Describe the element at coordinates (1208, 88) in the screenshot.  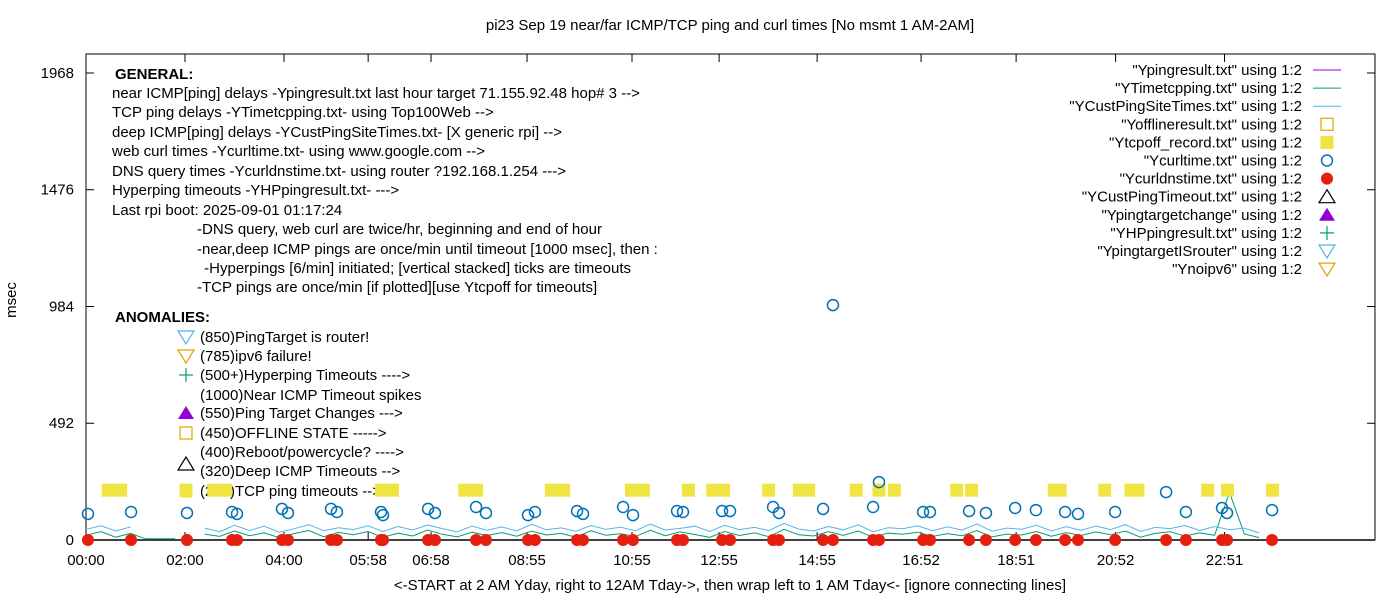
I see `legend-label: "YTimetcpping.txt" using 1:2` at that location.